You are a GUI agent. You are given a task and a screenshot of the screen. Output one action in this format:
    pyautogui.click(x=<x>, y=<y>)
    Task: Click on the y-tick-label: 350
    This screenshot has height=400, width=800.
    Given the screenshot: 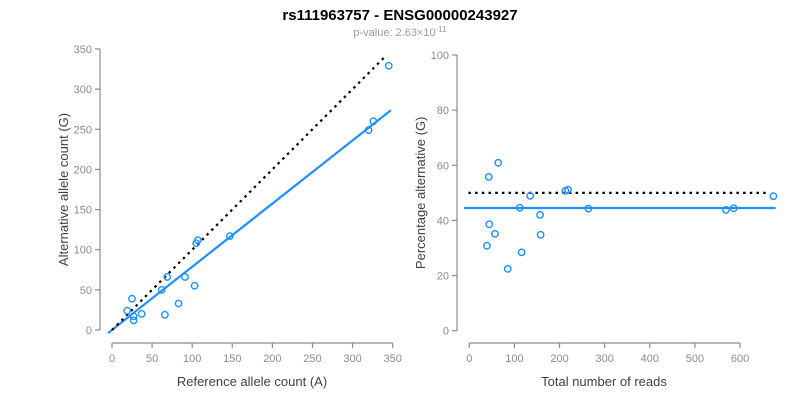 What is the action you would take?
    pyautogui.click(x=83, y=50)
    